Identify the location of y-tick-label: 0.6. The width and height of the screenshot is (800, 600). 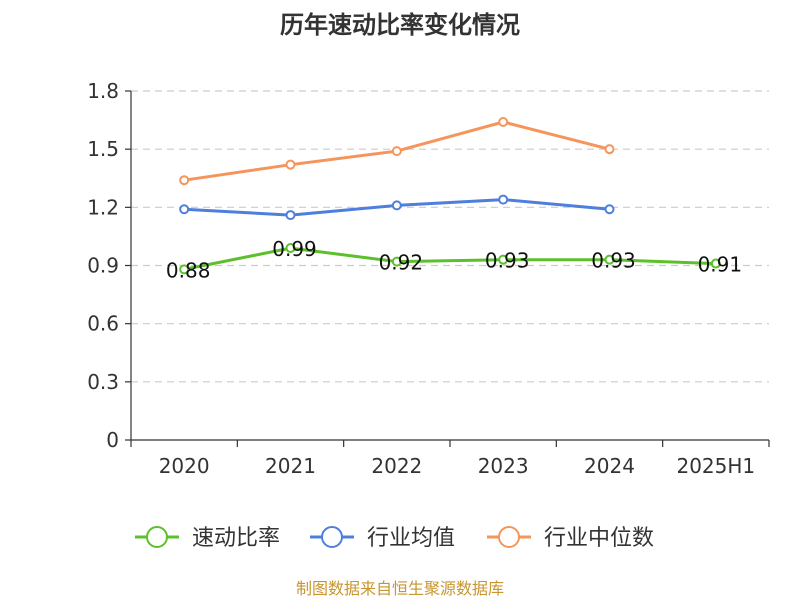
(103, 324).